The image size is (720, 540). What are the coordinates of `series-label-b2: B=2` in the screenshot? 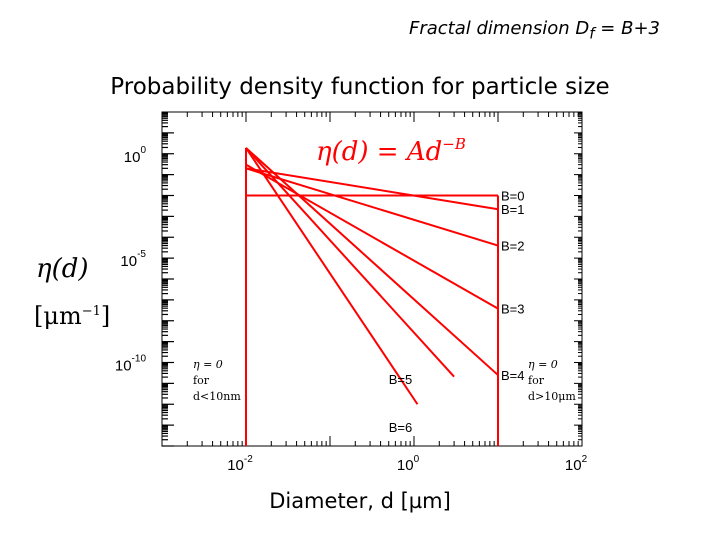 It's located at (513, 246).